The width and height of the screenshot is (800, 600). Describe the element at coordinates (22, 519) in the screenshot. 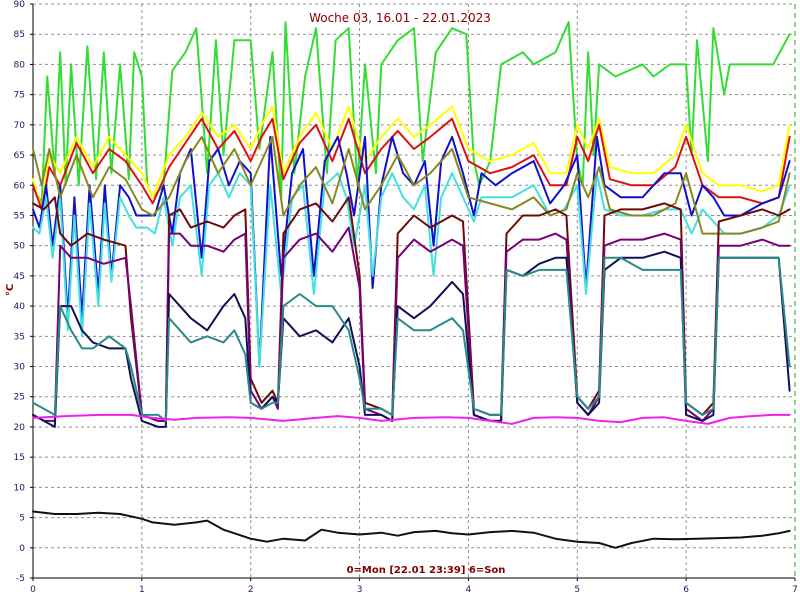

I see `y-tick-label-2: 5` at that location.